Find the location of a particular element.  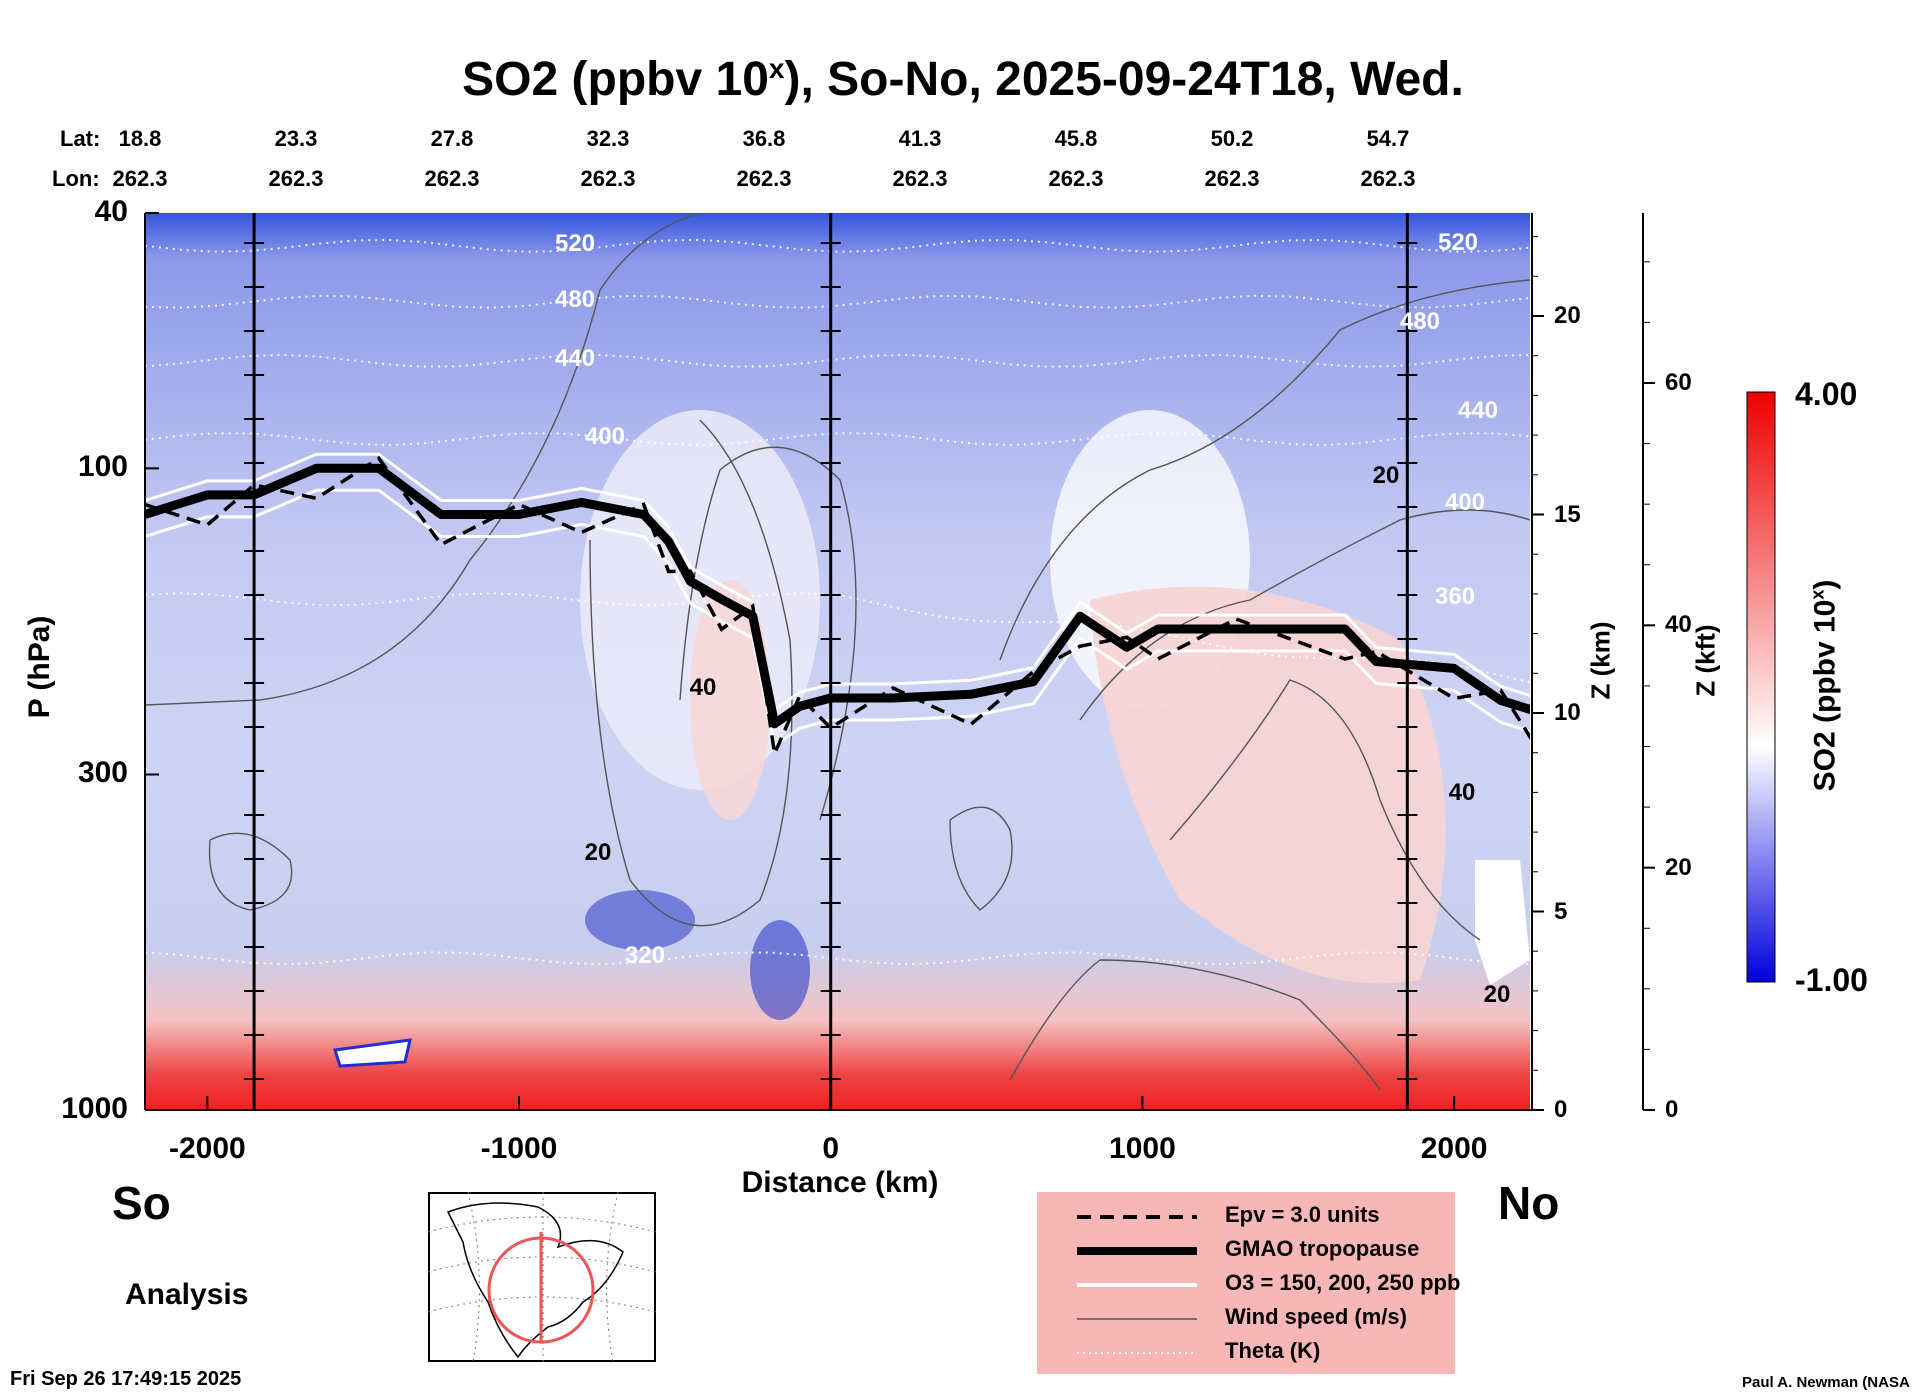

pressure-tick-label: 1000 is located at coordinates (94, 1108).